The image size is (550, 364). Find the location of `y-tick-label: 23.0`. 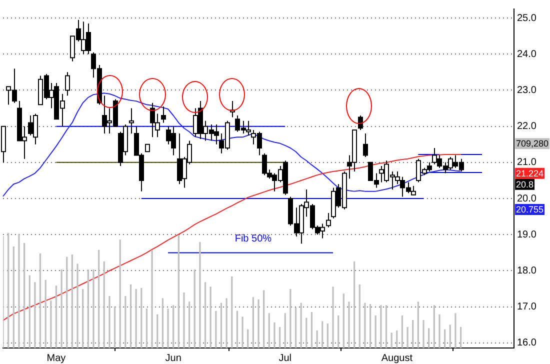

y-tick-label: 23.0 is located at coordinates (527, 90).